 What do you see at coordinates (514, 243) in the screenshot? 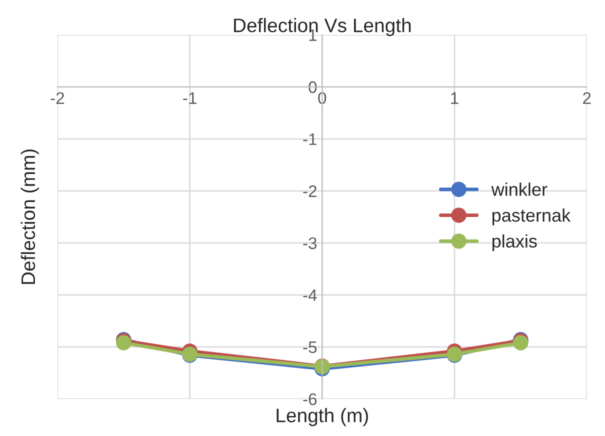
I see `legend-label: plaxis` at bounding box center [514, 243].